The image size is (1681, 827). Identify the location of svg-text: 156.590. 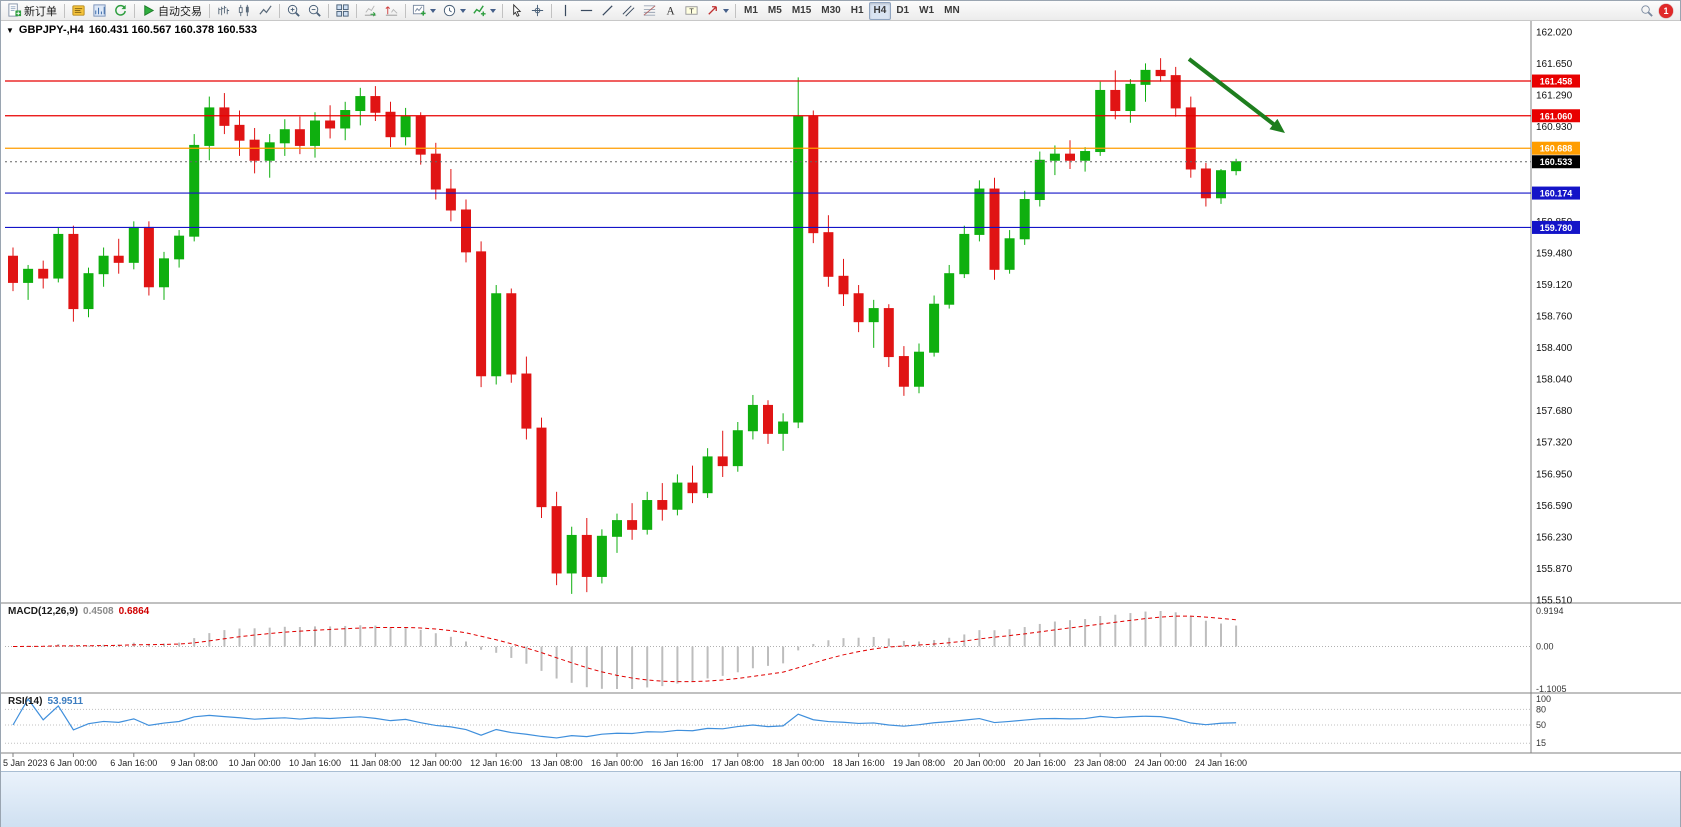
(1554, 506).